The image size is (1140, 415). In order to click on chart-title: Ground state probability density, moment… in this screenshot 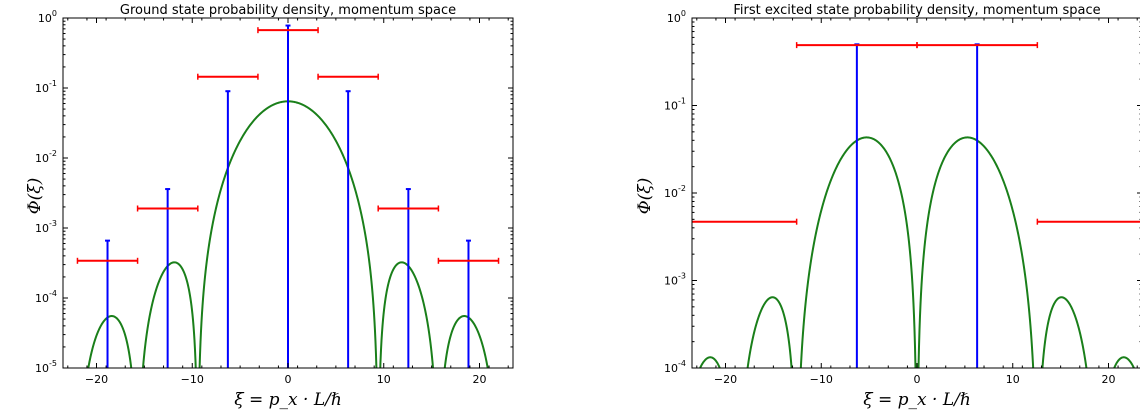, I will do `click(288, 10)`.